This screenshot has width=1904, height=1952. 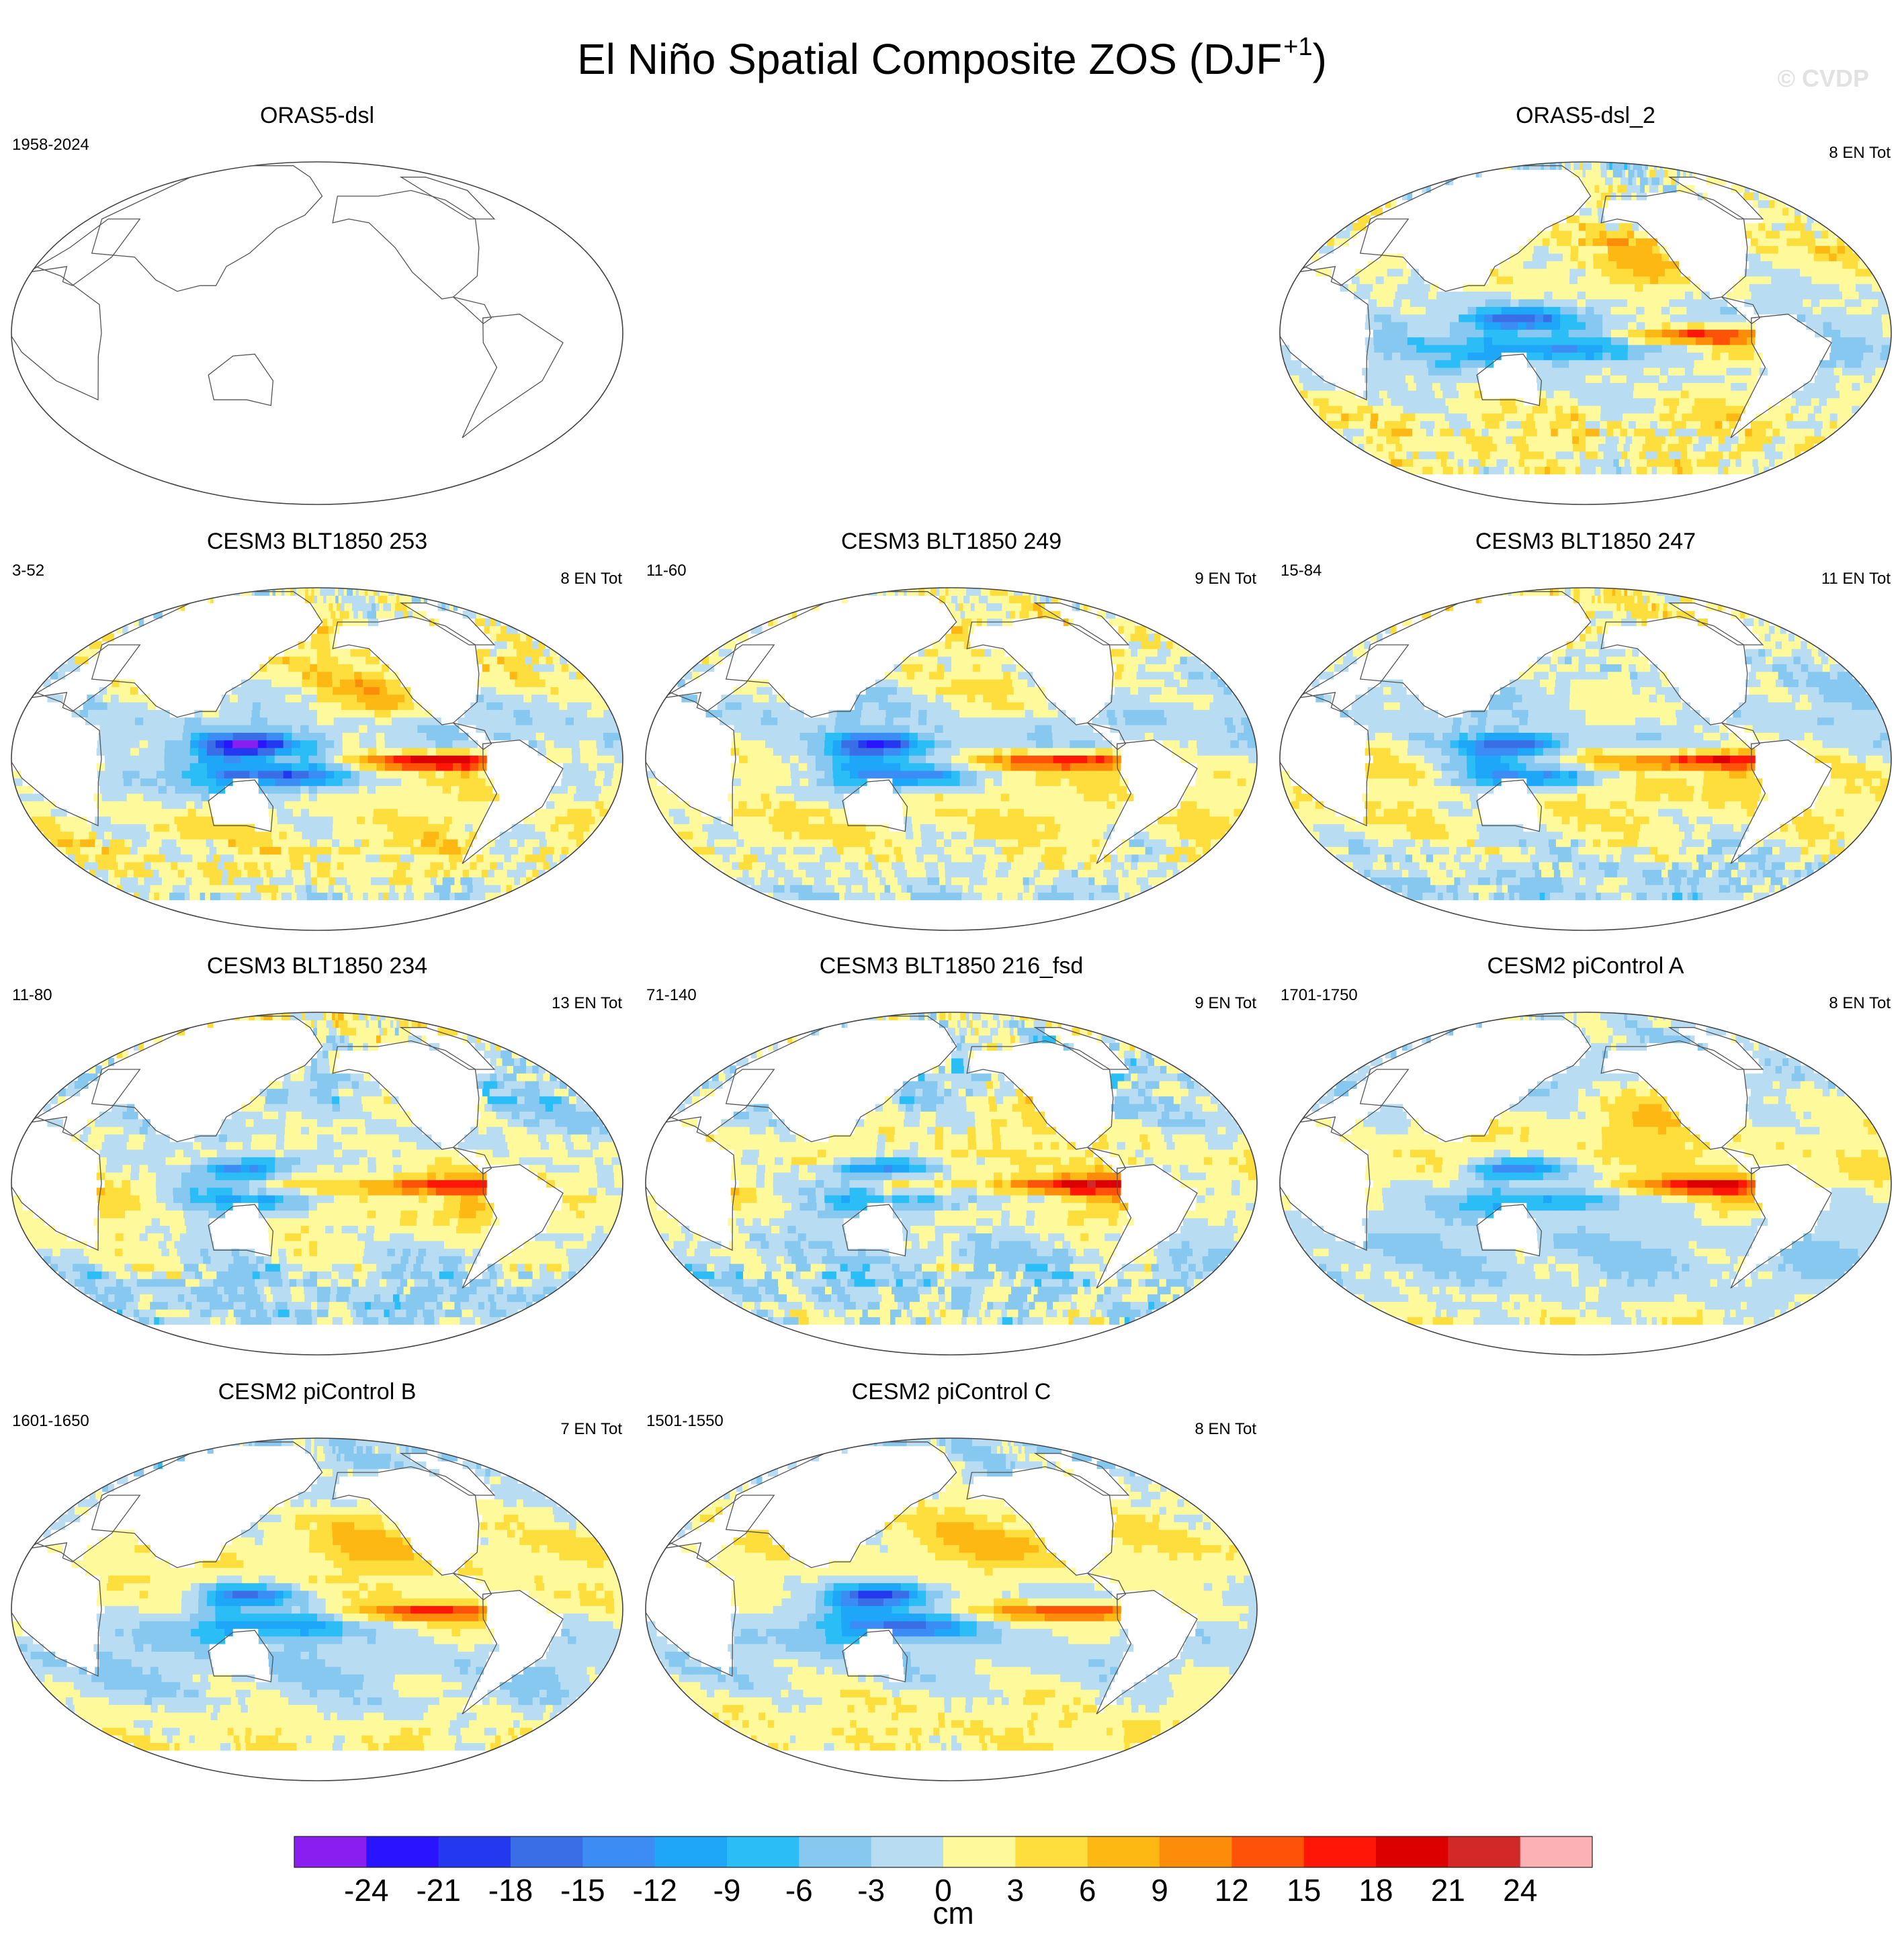 What do you see at coordinates (32, 995) in the screenshot?
I see `panel-period: 11-80` at bounding box center [32, 995].